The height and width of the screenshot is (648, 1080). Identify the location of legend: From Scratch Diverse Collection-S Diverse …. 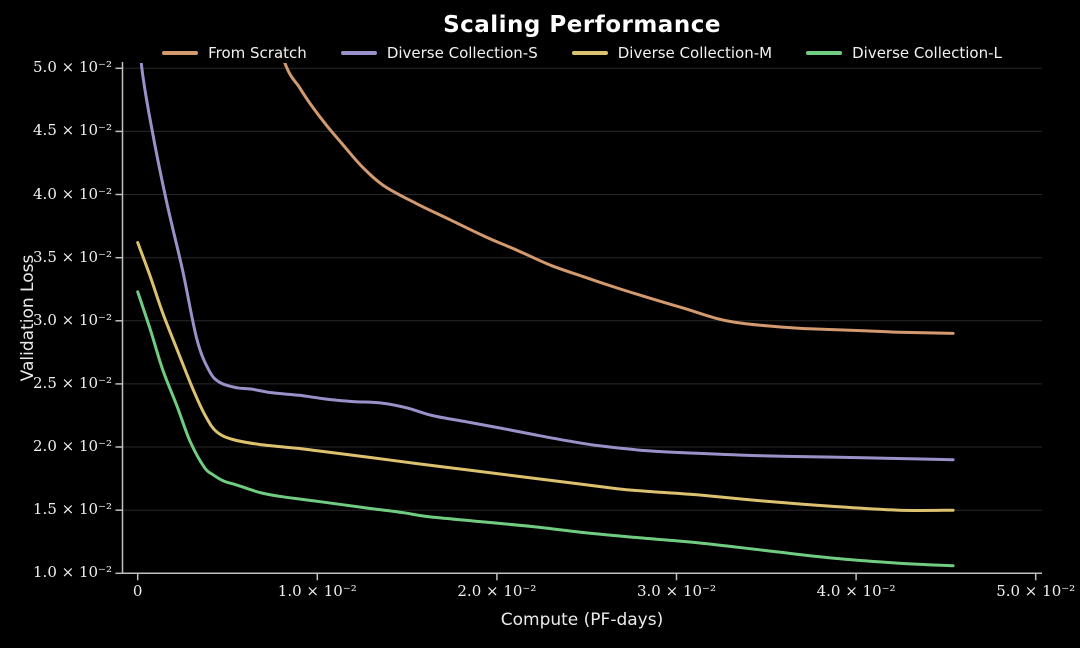
(582, 53).